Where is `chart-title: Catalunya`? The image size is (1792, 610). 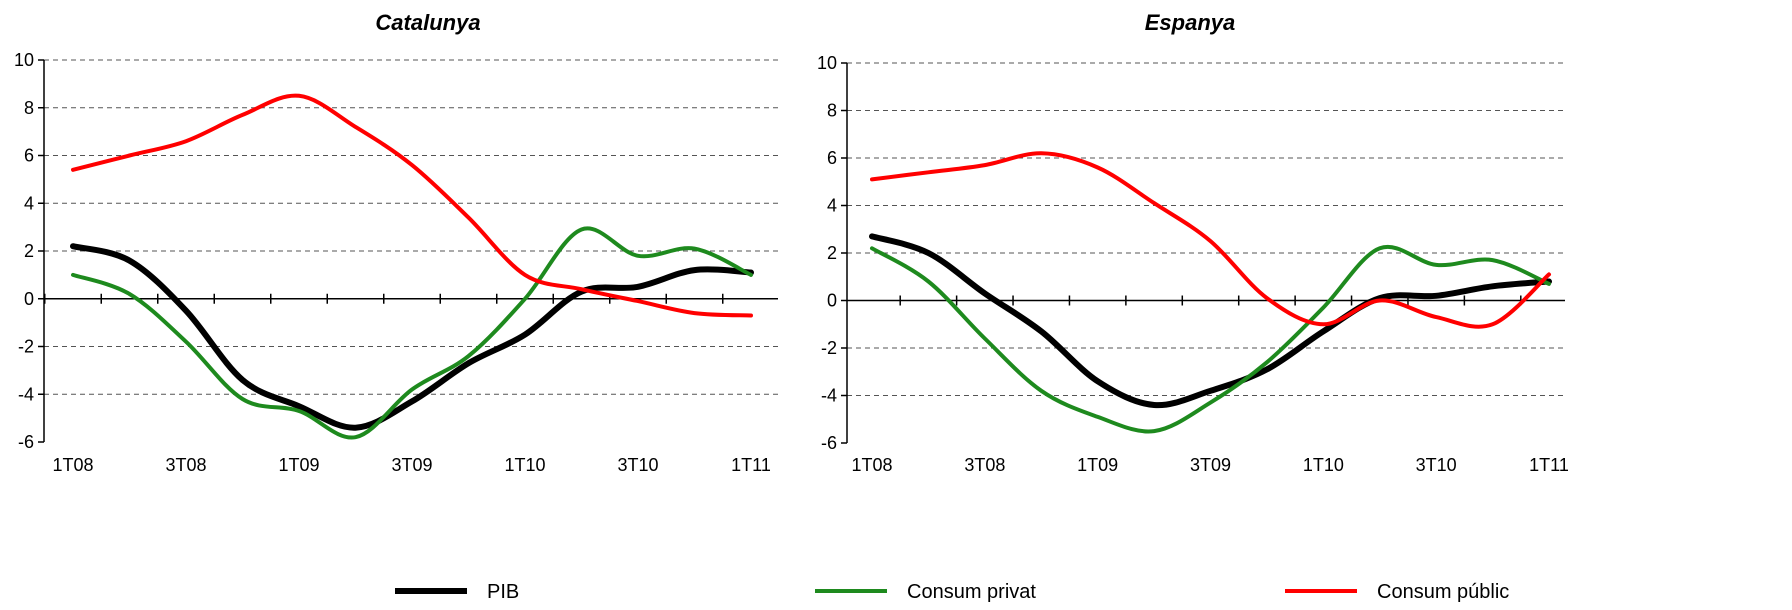
chart-title: Catalunya is located at coordinates (427, 22).